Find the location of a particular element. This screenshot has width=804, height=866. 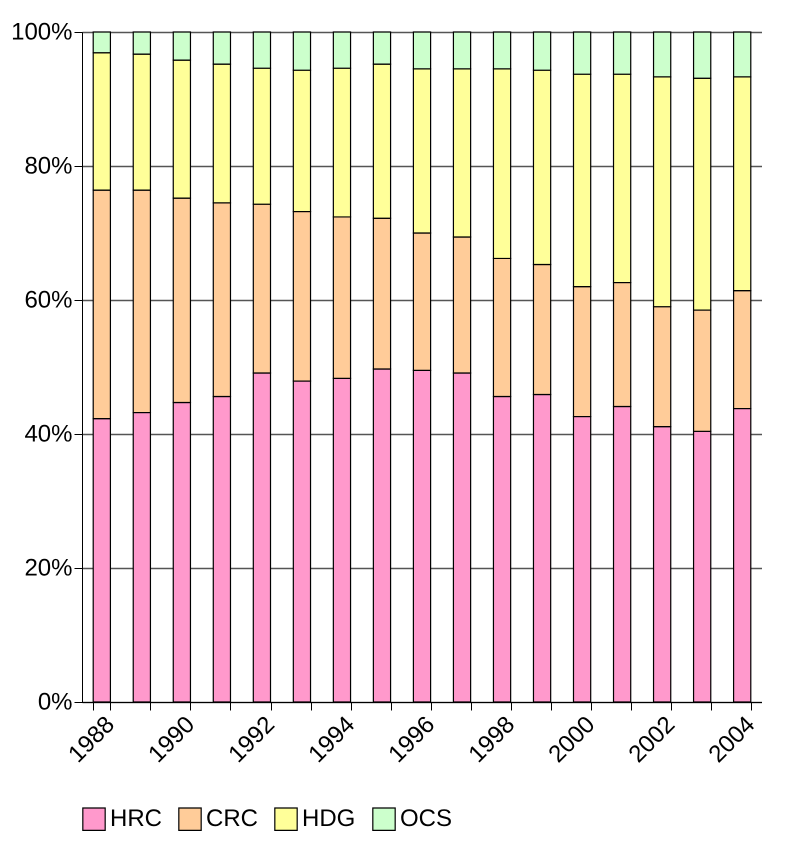

y-tick-label: 100% is located at coordinates (41, 32).